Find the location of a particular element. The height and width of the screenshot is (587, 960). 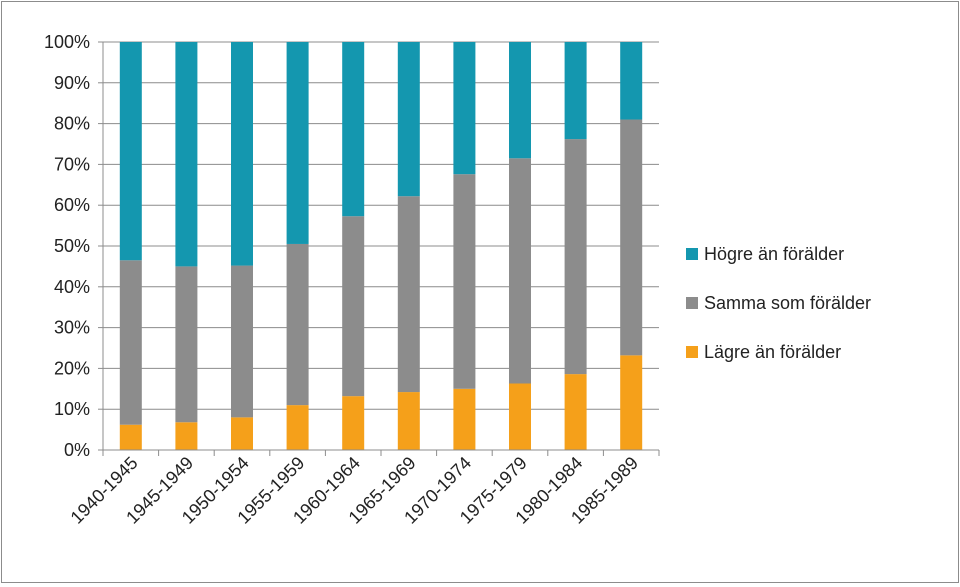

y-tick-label: 20% is located at coordinates (72, 368).